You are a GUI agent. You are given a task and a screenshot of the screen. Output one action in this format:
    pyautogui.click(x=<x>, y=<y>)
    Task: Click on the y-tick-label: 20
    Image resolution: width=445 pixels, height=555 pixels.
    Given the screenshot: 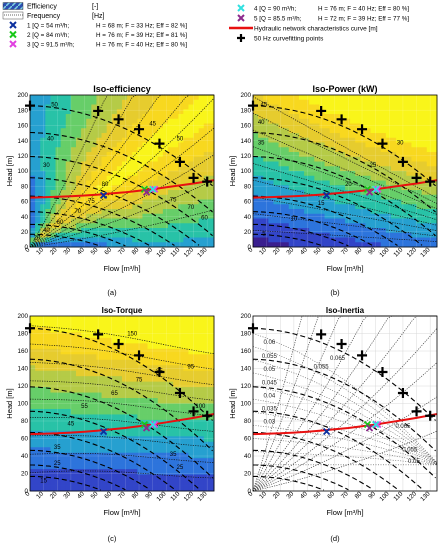 What is the action you would take?
    pyautogui.click(x=248, y=232)
    